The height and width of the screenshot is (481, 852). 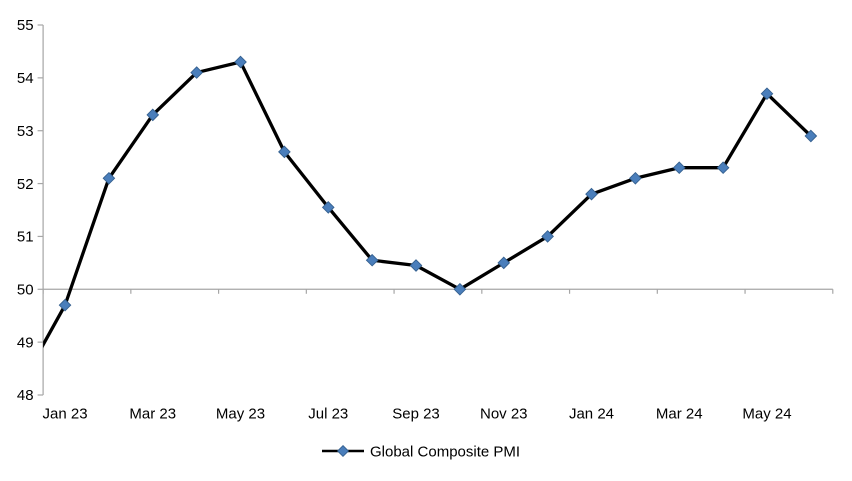 I want to click on x-axis-label: Jan 23, so click(x=65, y=414).